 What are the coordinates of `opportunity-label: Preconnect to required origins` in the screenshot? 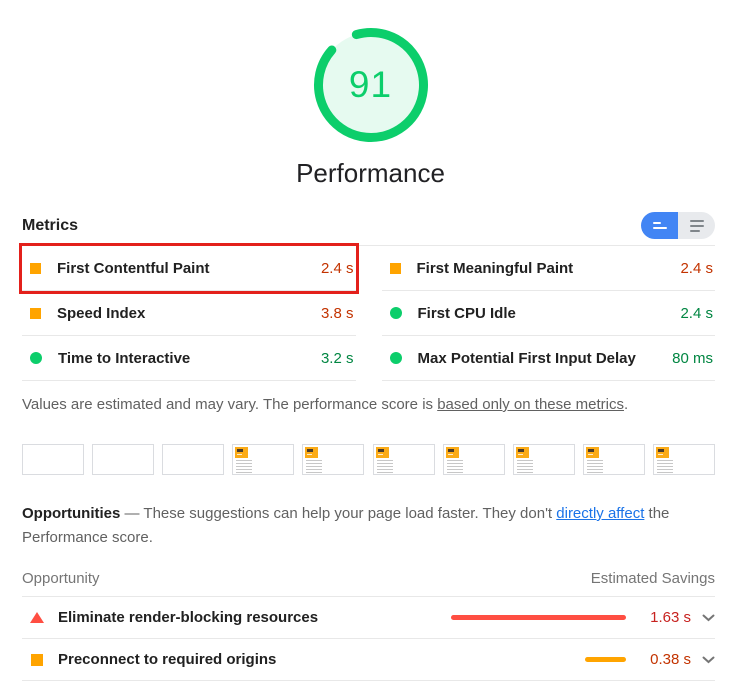 It's located at (167, 659).